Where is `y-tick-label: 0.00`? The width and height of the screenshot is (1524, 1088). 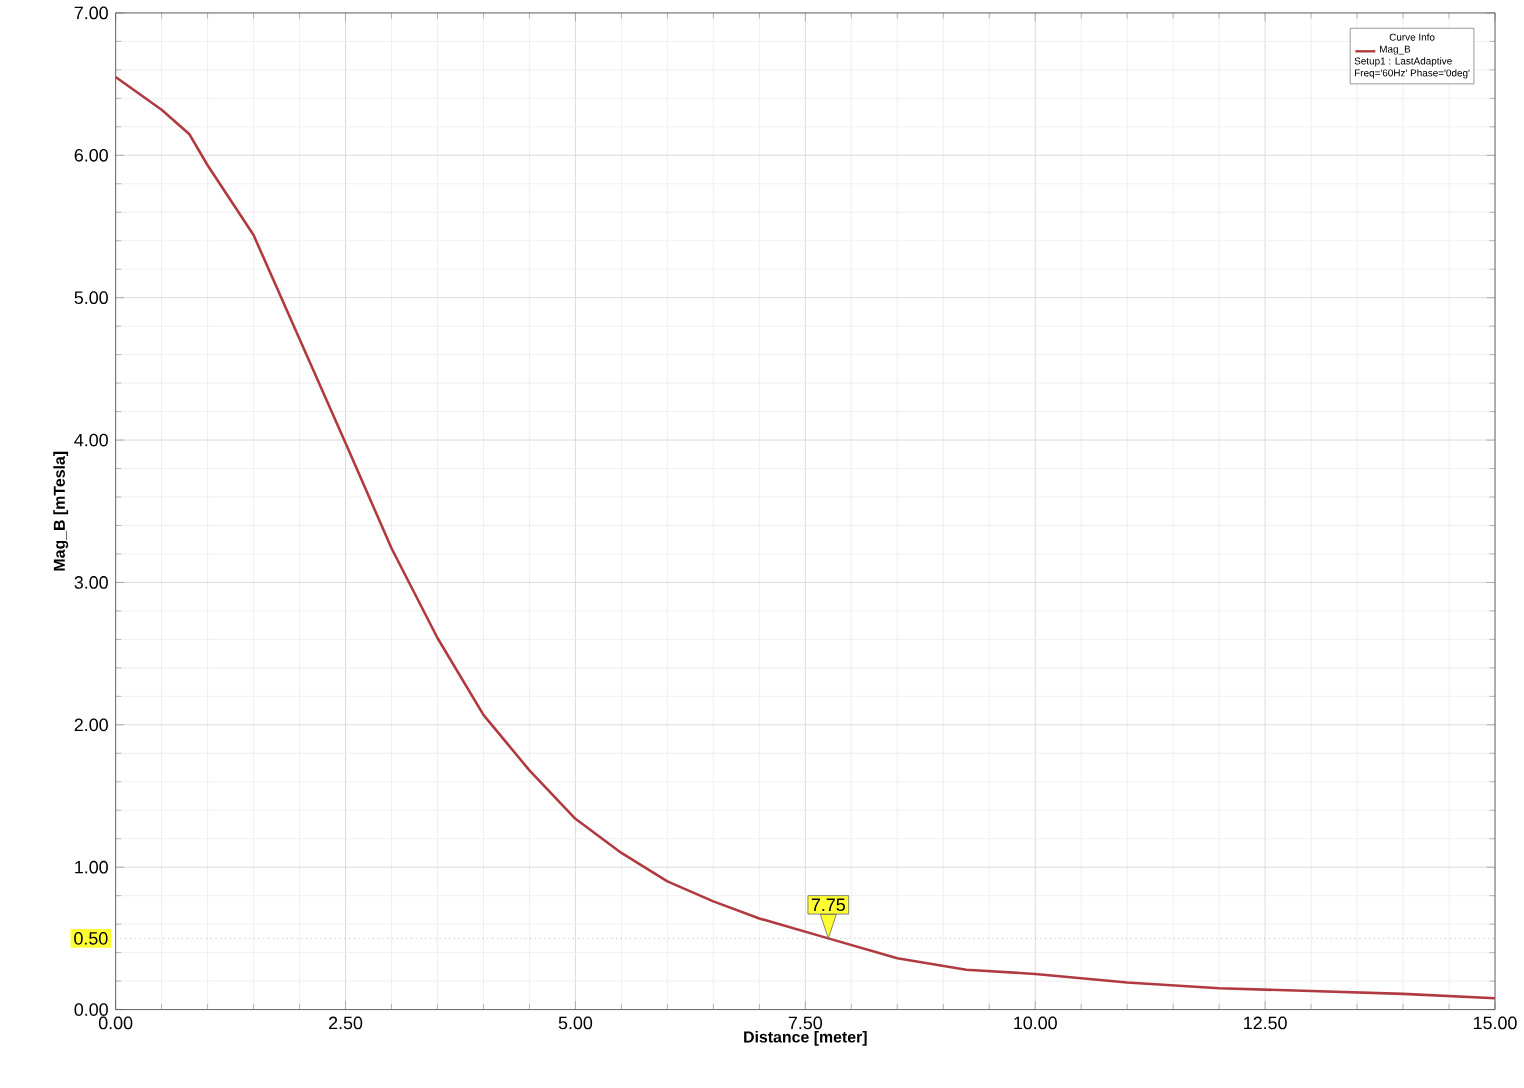 y-tick-label: 0.00 is located at coordinates (91, 1010).